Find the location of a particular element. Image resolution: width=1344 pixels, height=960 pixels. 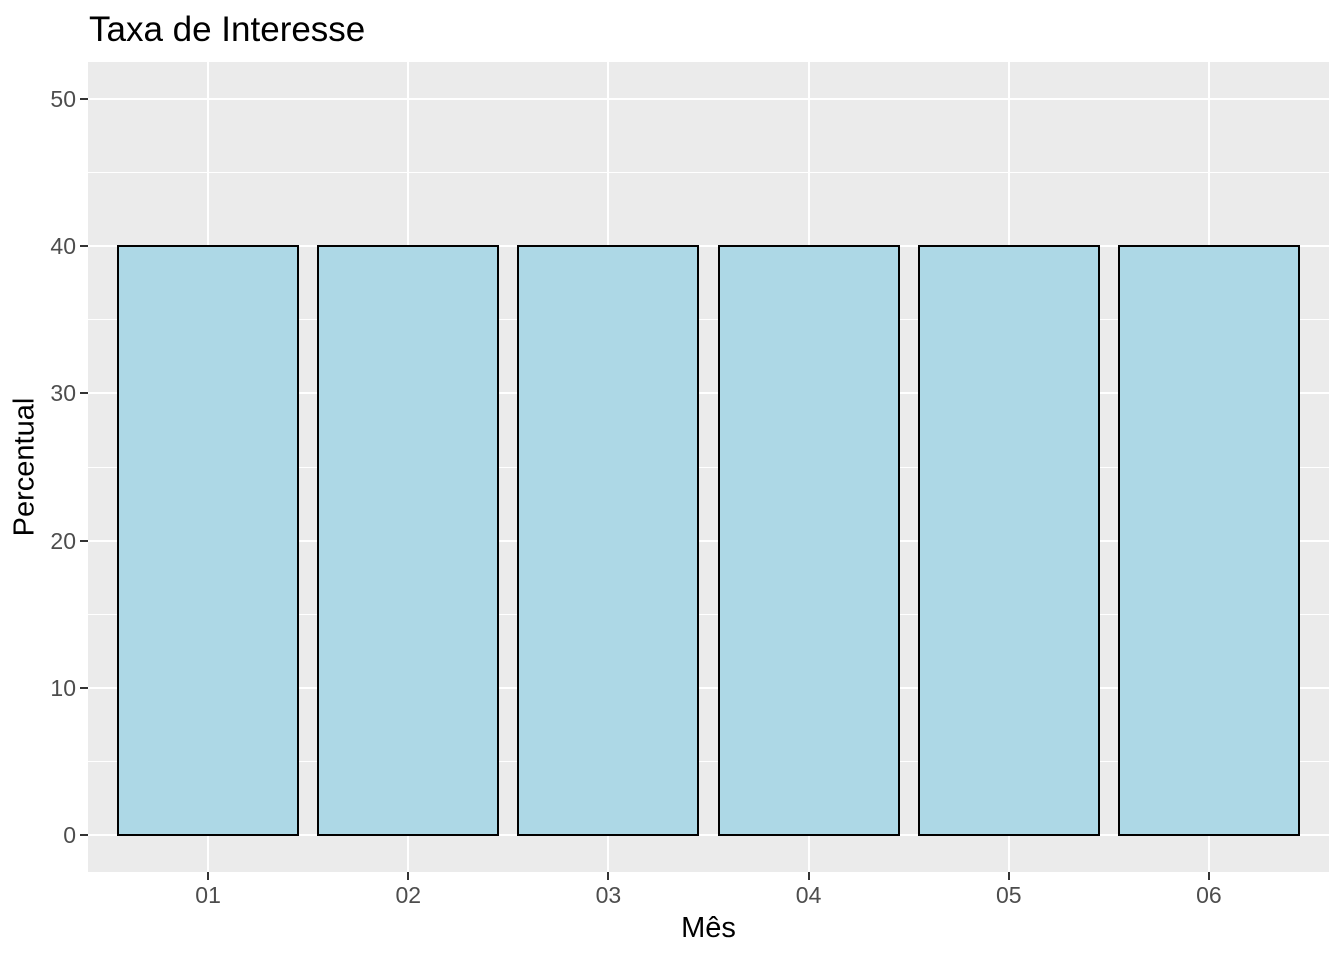

x-tick-label: 05 is located at coordinates (1008, 895).